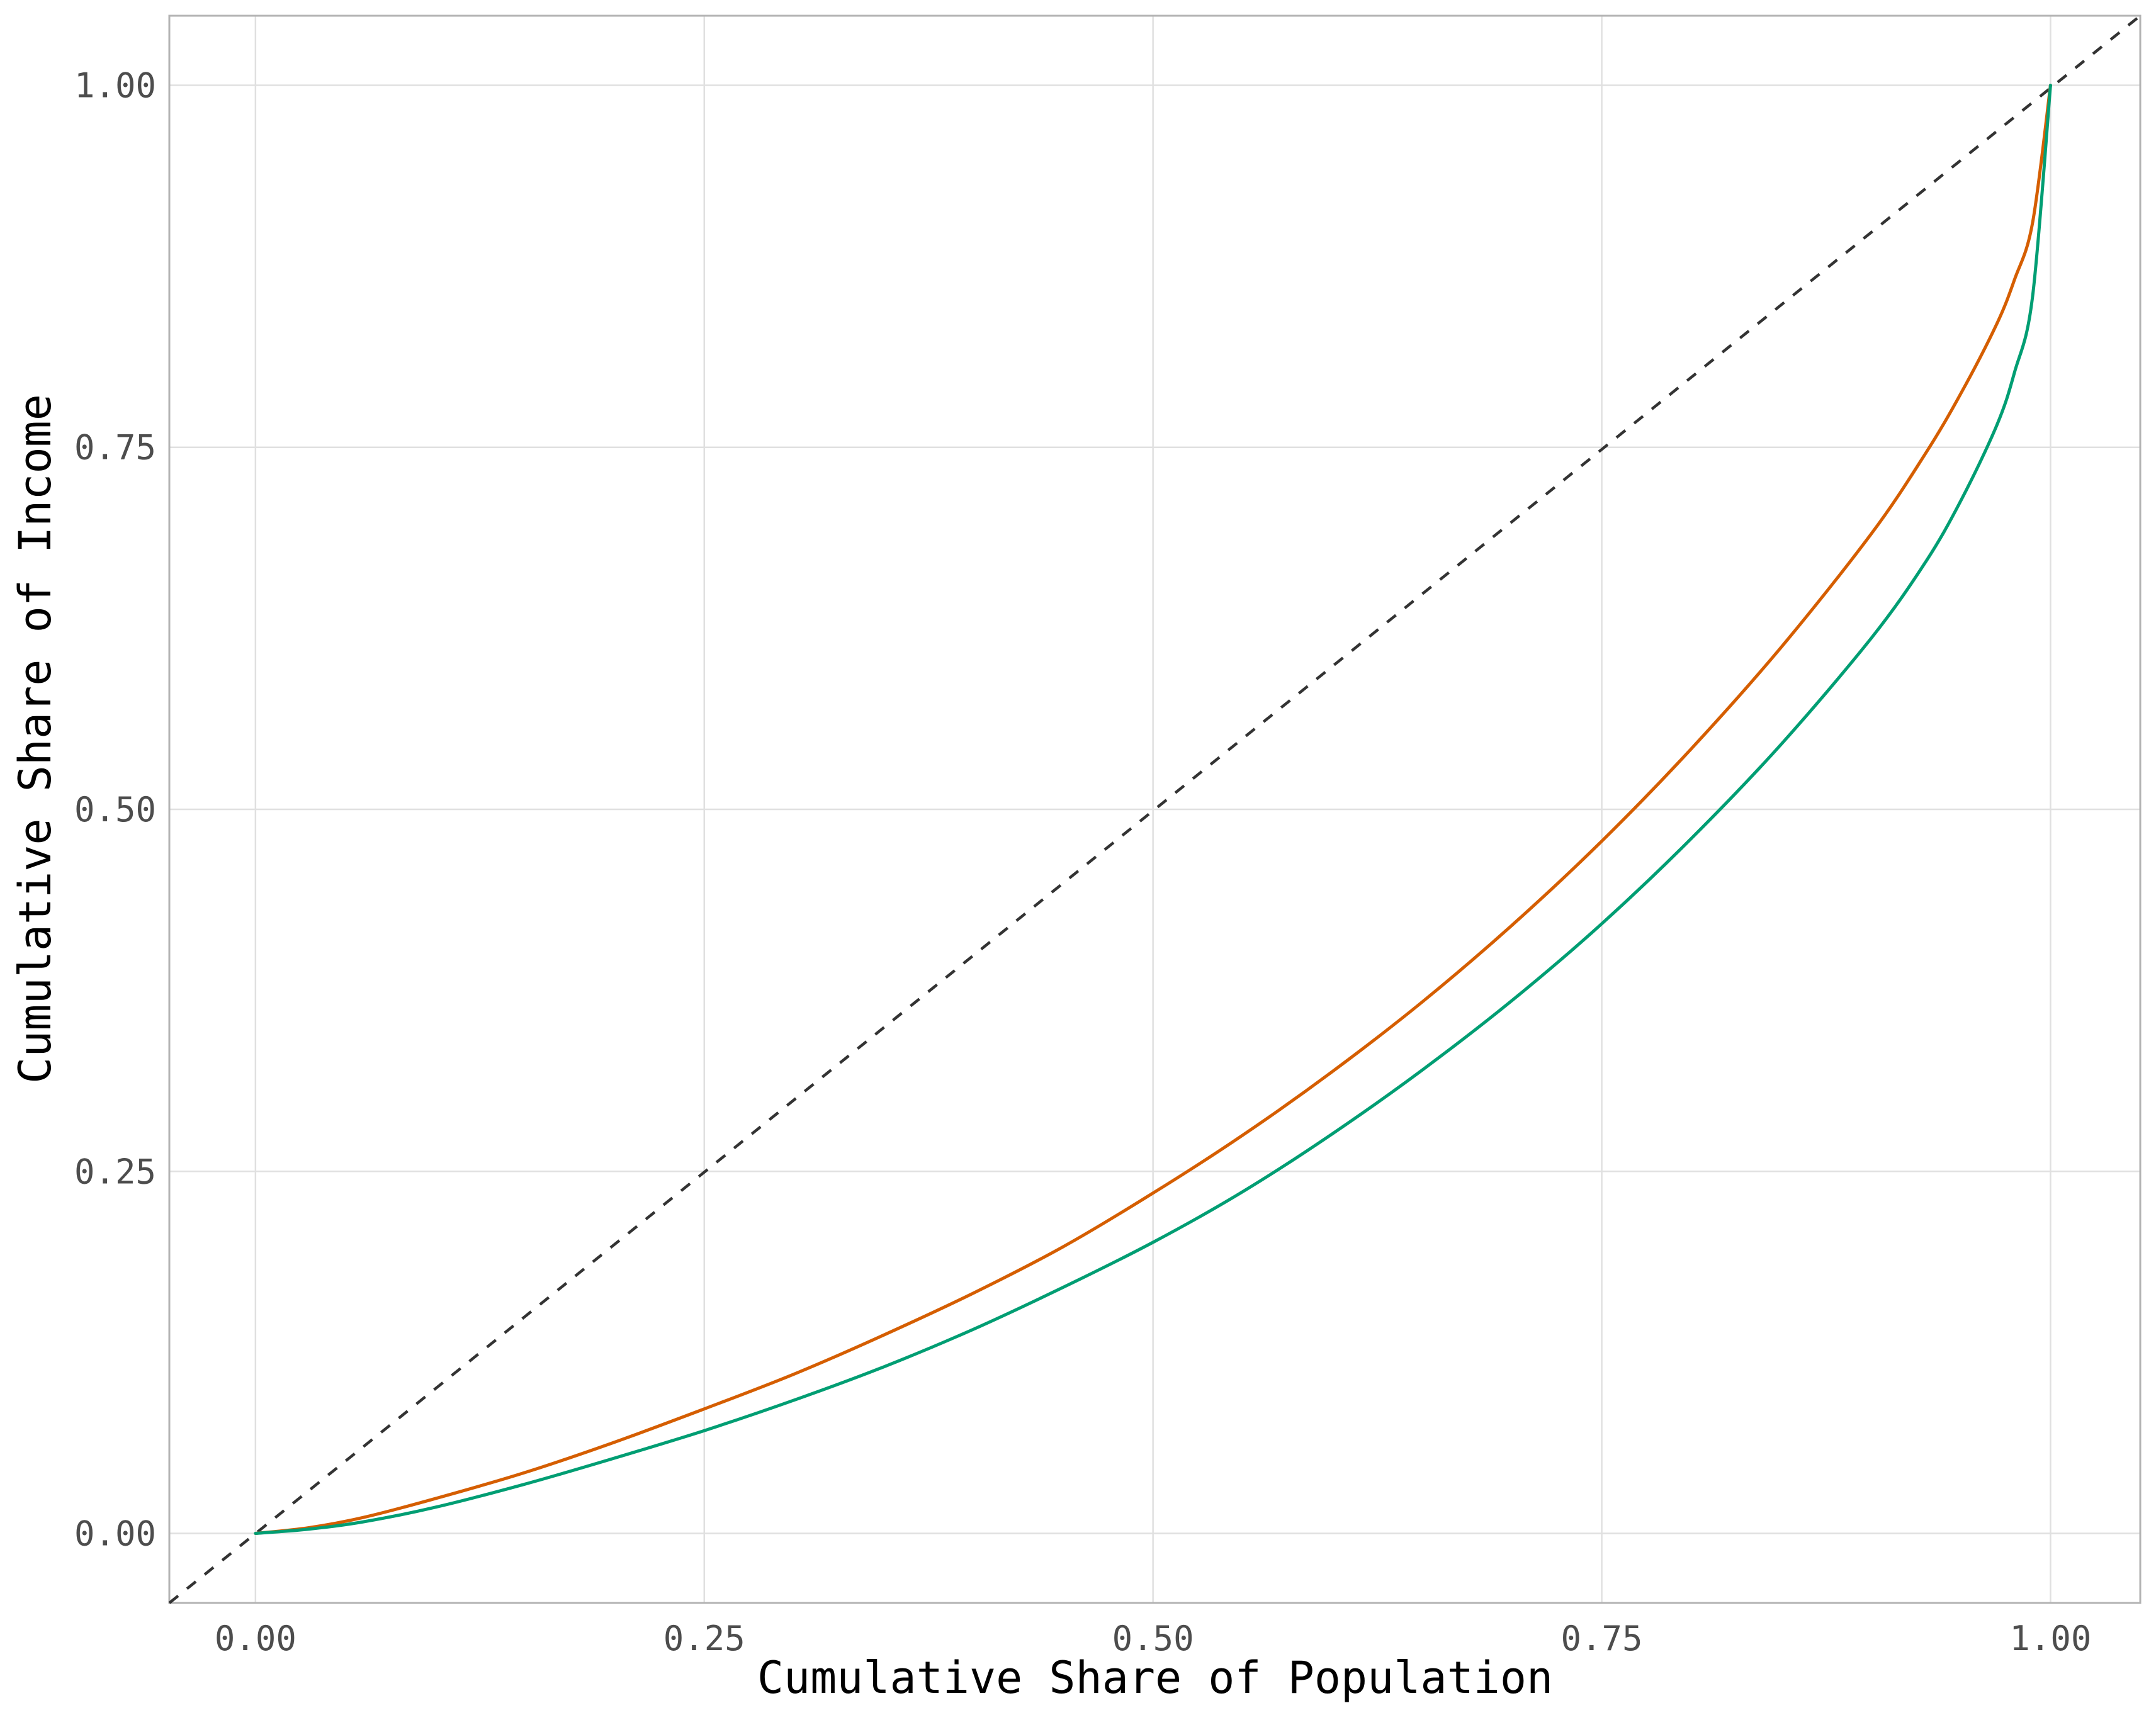  I want to click on x-tick-label: 0.75, so click(1602, 1638).